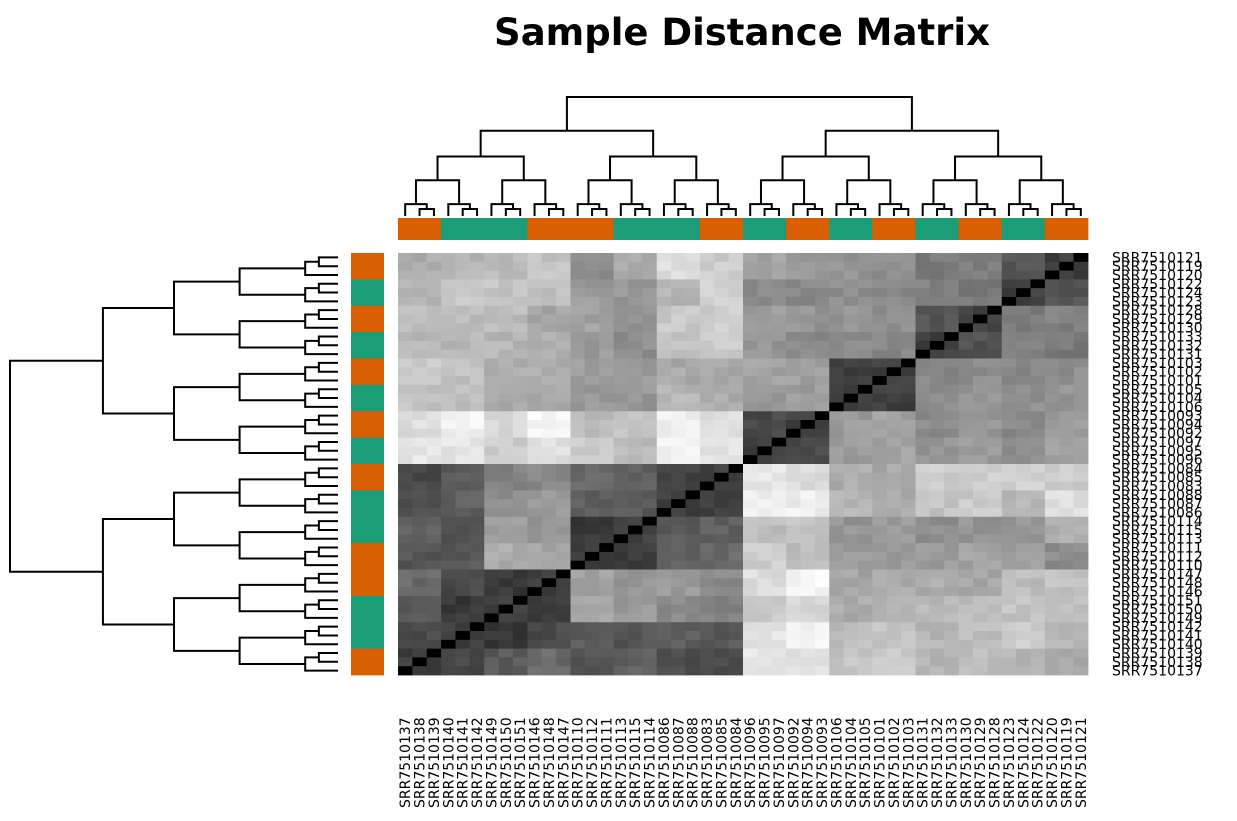  I want to click on row-label: SRR7510086, so click(1157, 513).